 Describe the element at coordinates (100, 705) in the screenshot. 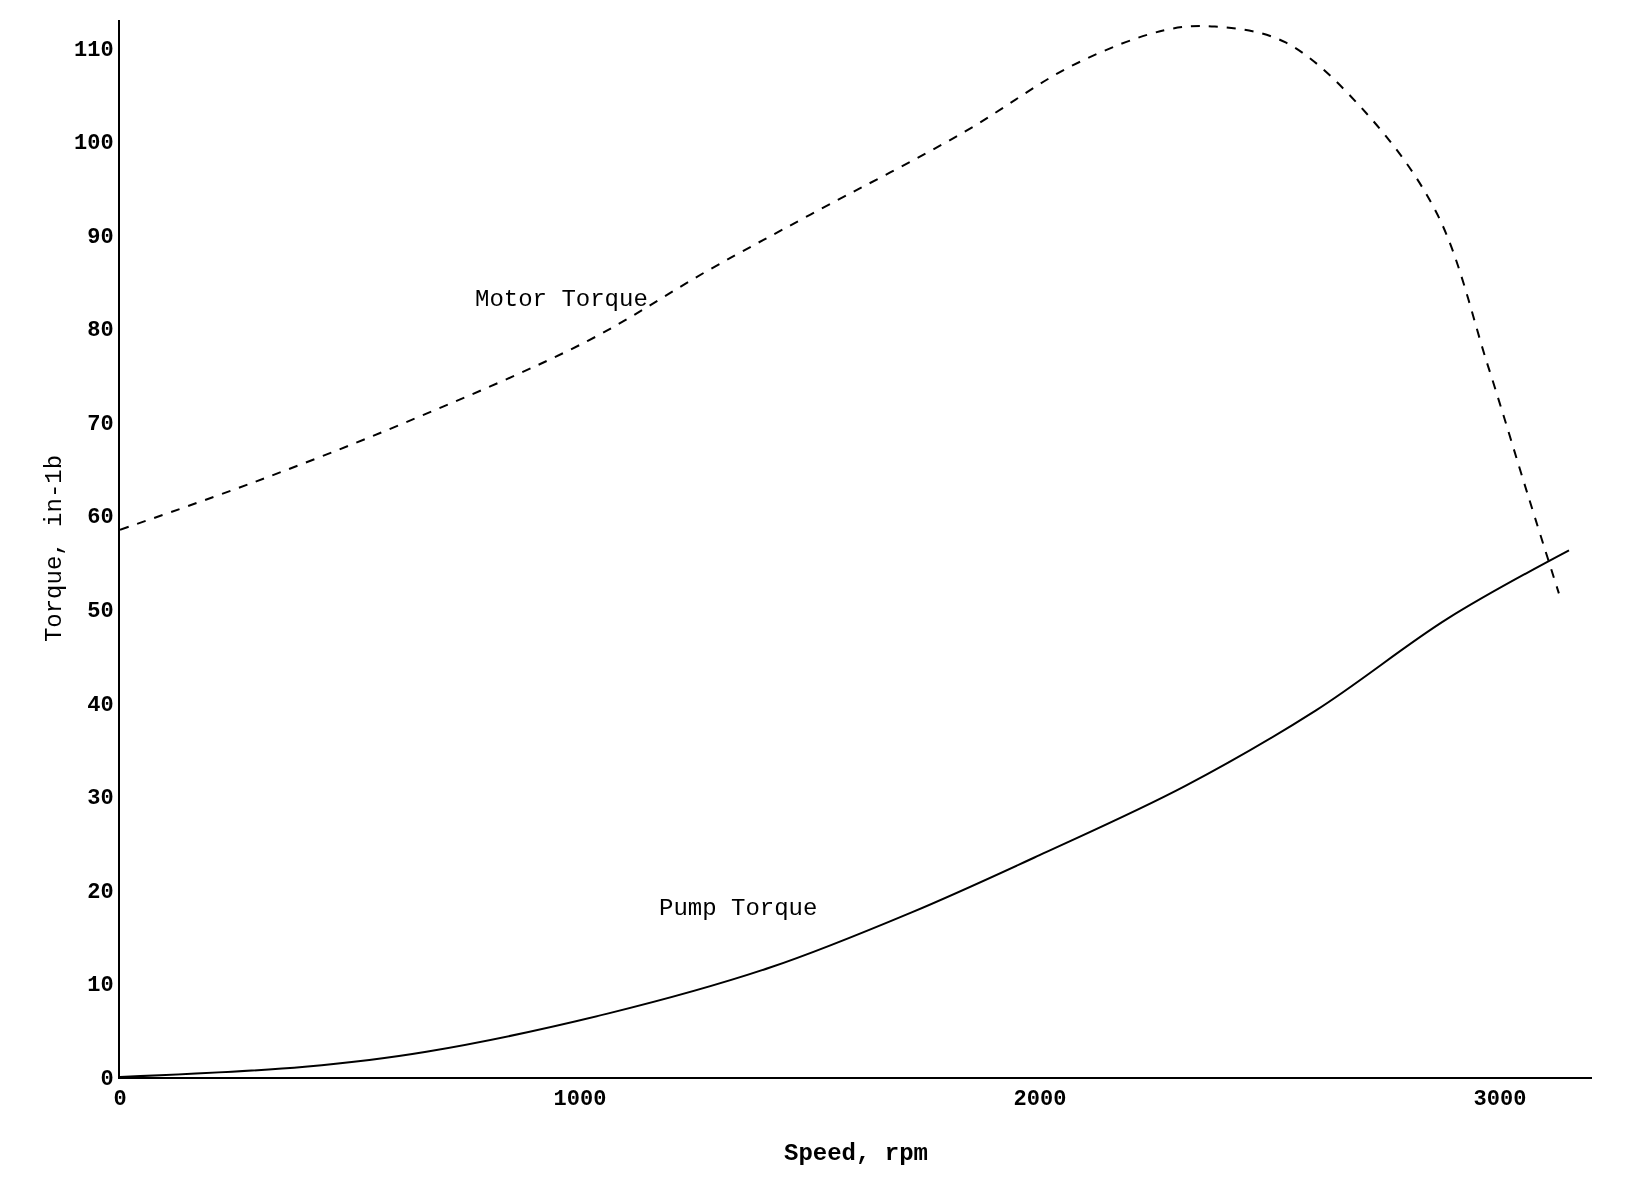

I see `y-tick-label: 40` at that location.